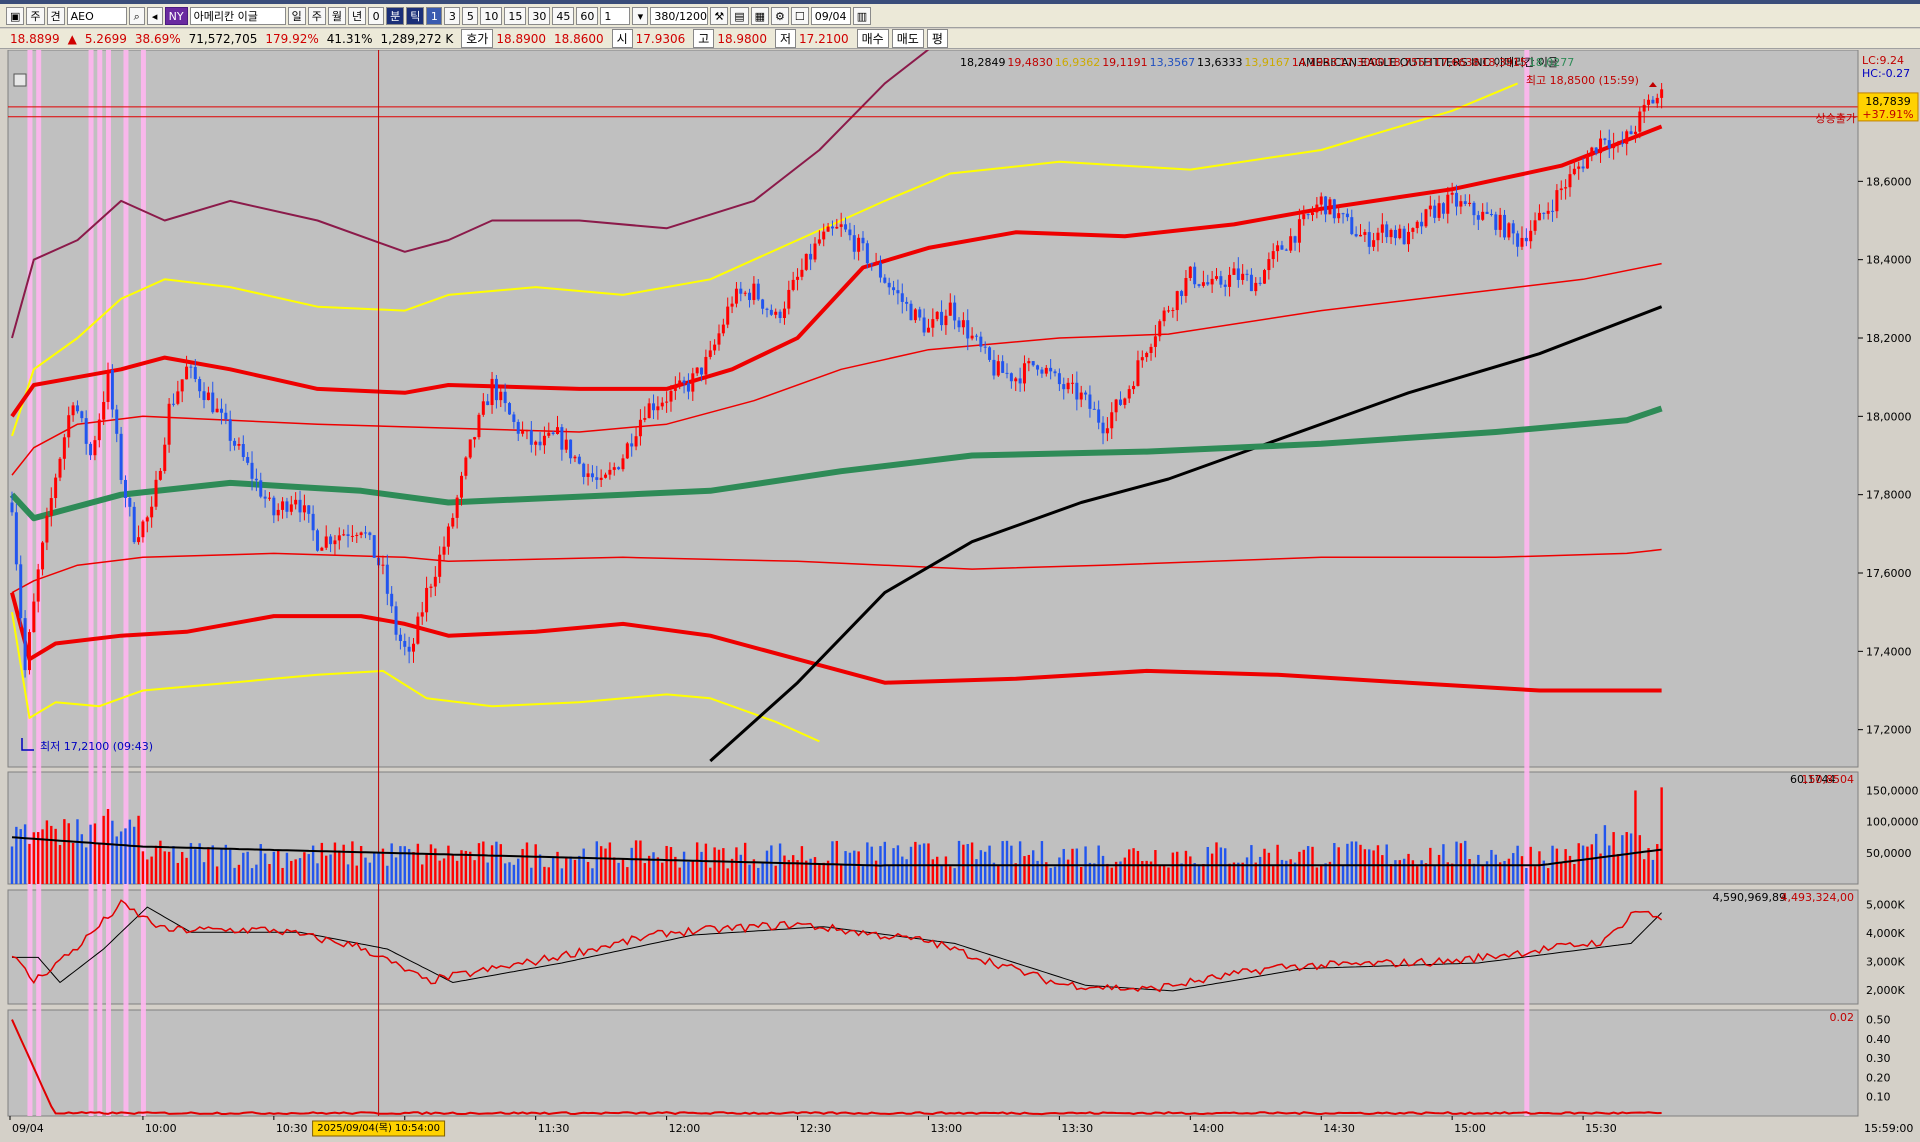  What do you see at coordinates (96, 15) in the screenshot?
I see `ticker-input: AEO` at bounding box center [96, 15].